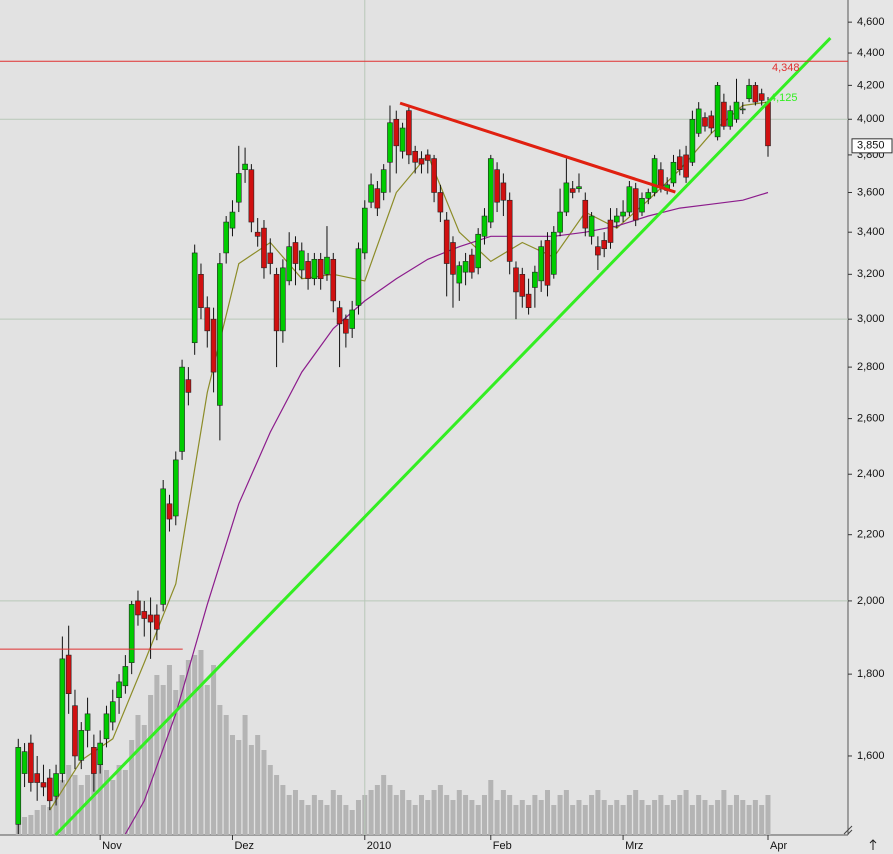 The height and width of the screenshot is (854, 893). Describe the element at coordinates (871, 22) in the screenshot. I see `y-tick-label: 4,600` at that location.